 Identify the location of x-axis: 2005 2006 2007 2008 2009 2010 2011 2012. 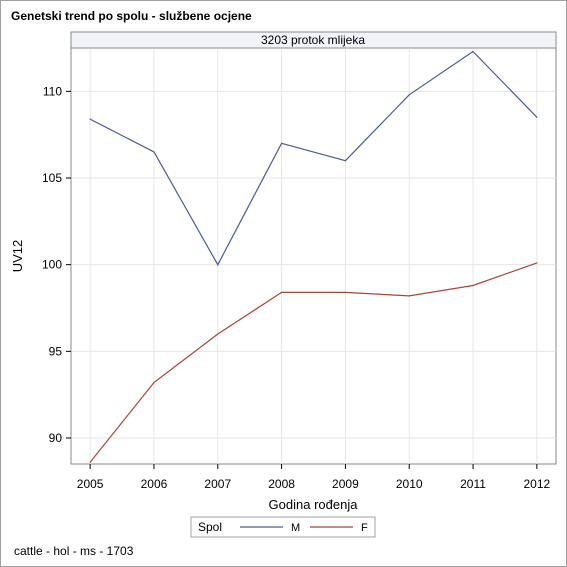
(314, 477).